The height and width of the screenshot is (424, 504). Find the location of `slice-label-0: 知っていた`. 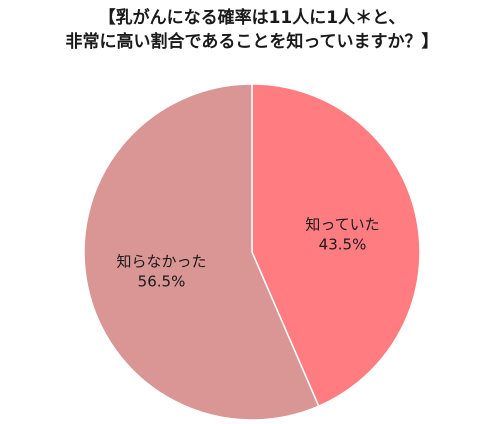

slice-label-0: 知っていた is located at coordinates (342, 224).